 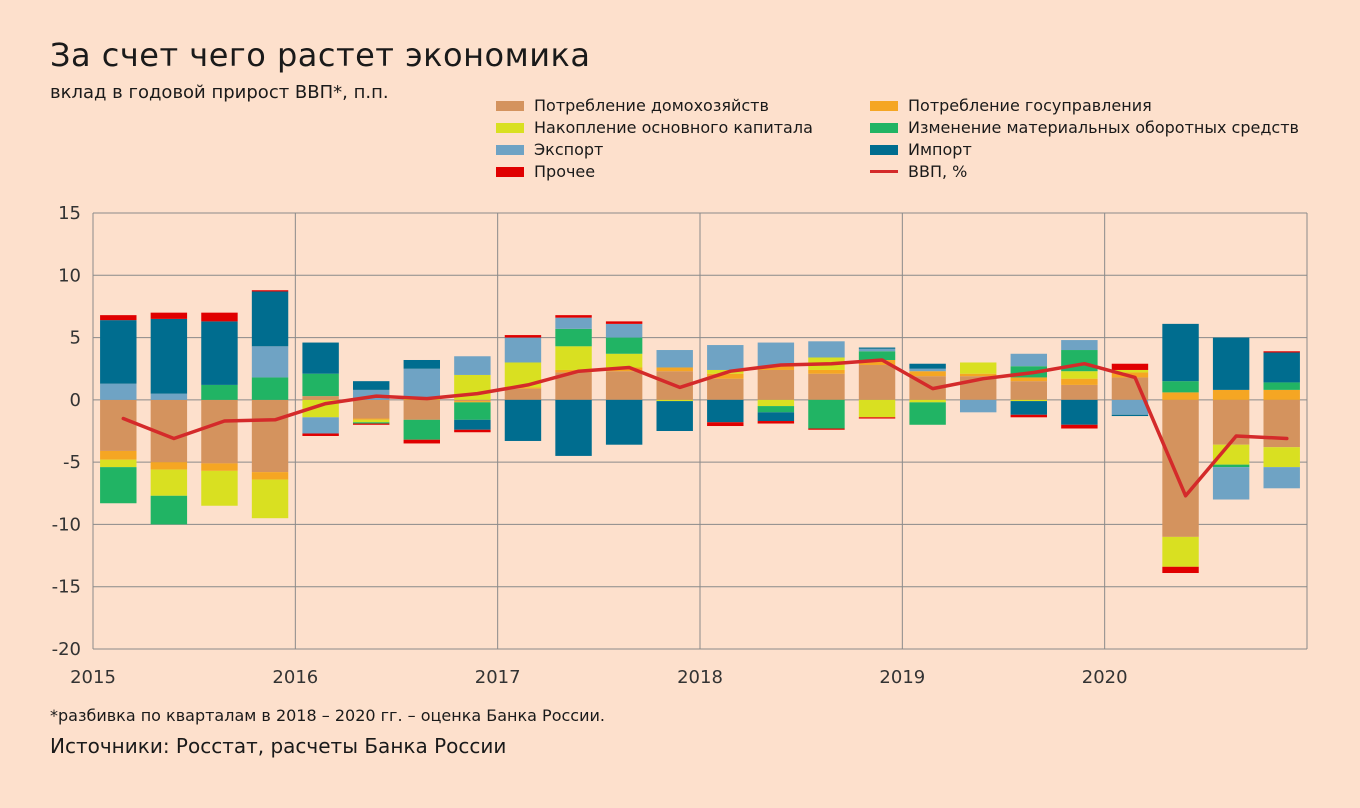 I want to click on legend-item-other: Прочее, so click(x=545, y=171).